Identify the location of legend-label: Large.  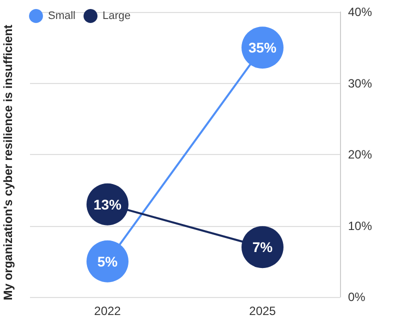
(116, 16).